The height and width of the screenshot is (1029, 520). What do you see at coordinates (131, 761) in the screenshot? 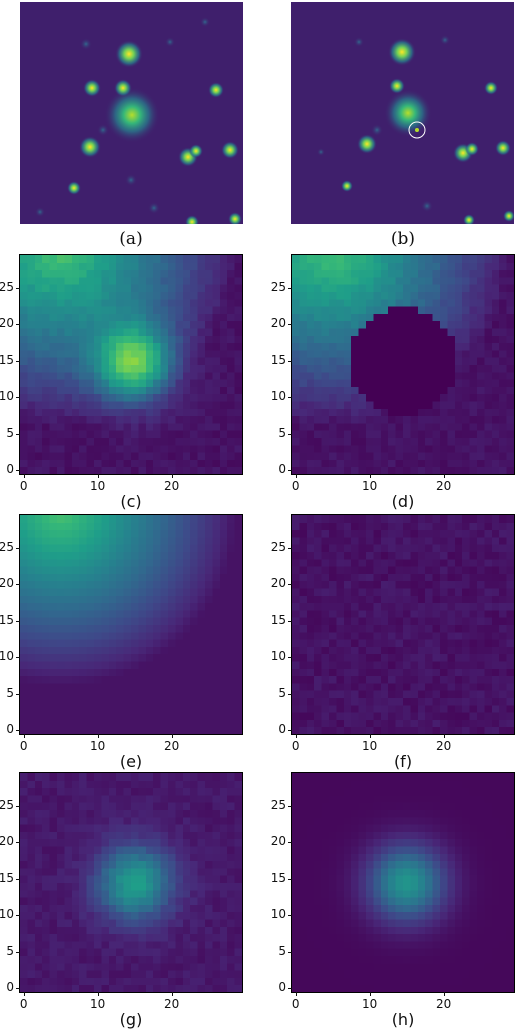
I see `caption-e: (e)` at bounding box center [131, 761].